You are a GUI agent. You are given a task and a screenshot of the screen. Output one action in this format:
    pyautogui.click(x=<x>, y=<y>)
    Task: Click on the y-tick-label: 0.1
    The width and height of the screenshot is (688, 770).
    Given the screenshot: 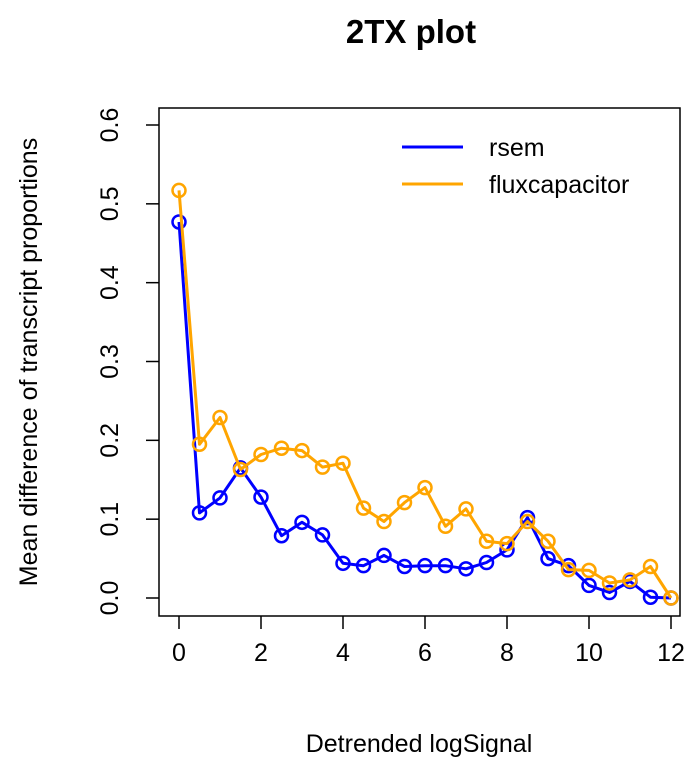 What is the action you would take?
    pyautogui.click(x=110, y=519)
    